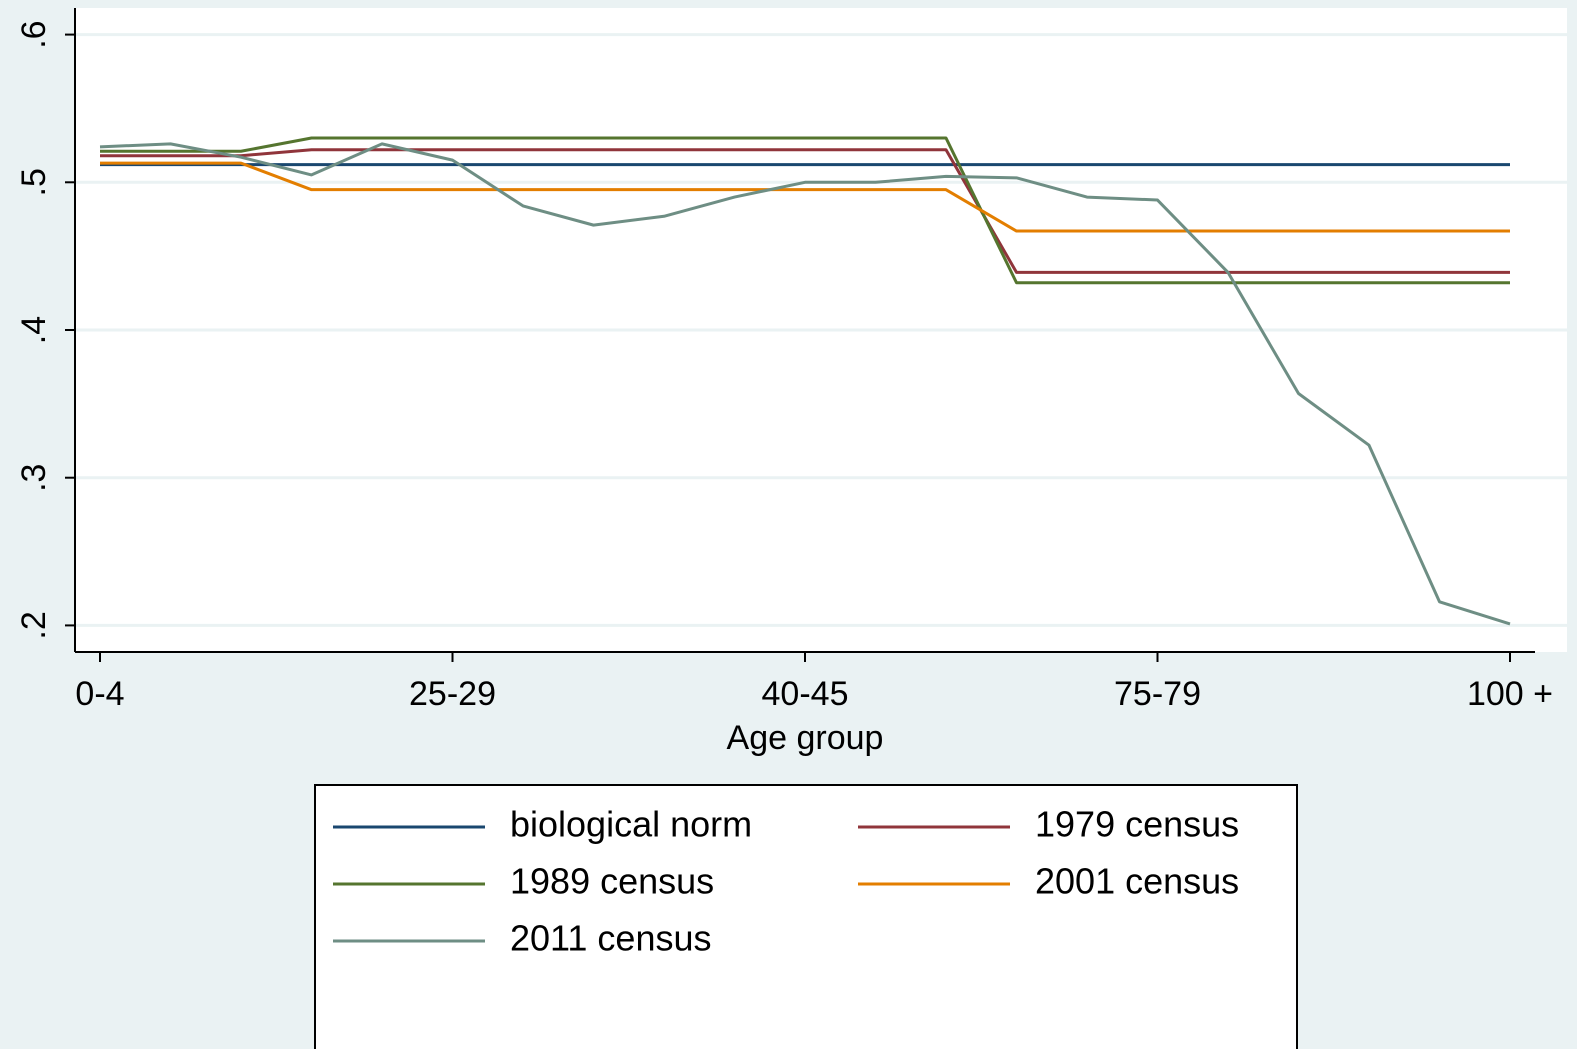  What do you see at coordinates (34, 34) in the screenshot?
I see `y-tick-label: .6` at bounding box center [34, 34].